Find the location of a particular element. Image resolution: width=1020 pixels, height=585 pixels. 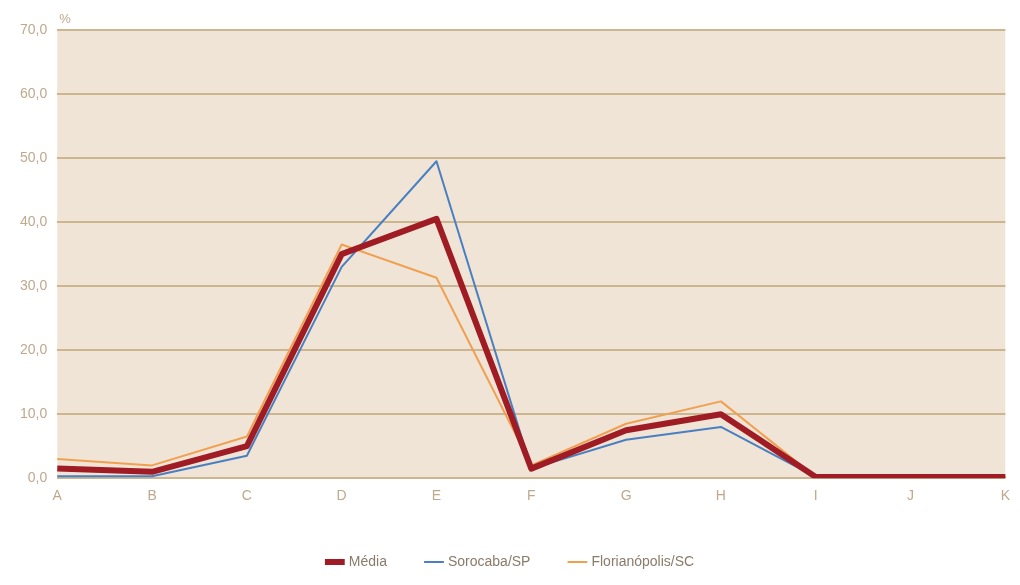

x-tick-label: E is located at coordinates (436, 495).